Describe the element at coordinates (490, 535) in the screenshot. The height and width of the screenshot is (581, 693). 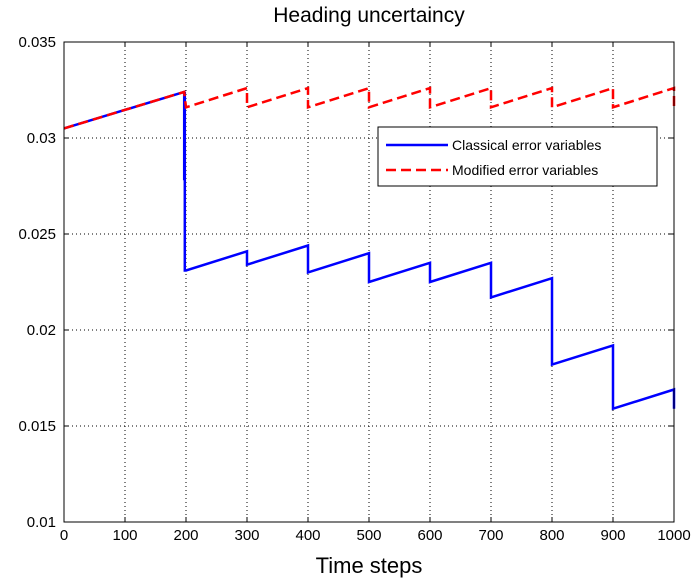
I see `x-tick-label: 700` at that location.